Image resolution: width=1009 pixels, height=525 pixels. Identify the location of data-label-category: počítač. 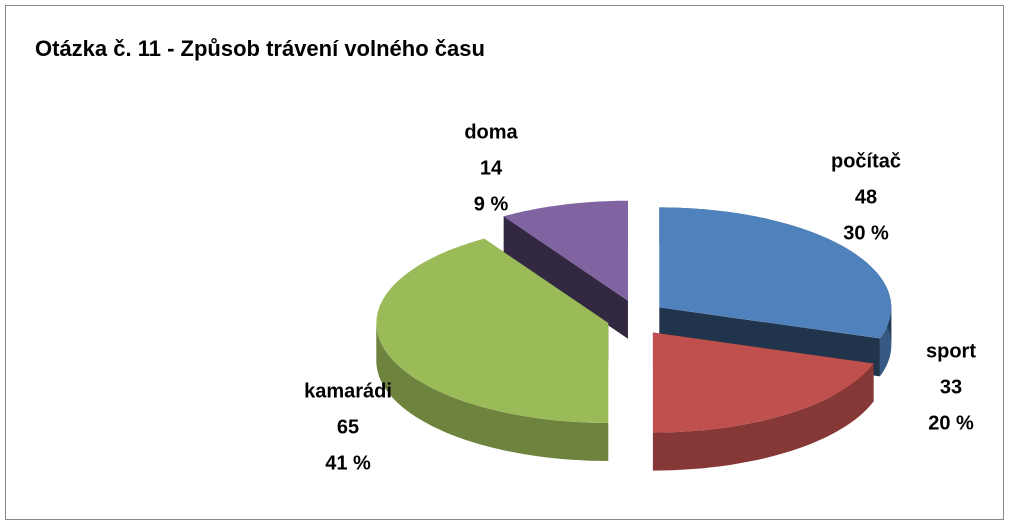
(866, 161).